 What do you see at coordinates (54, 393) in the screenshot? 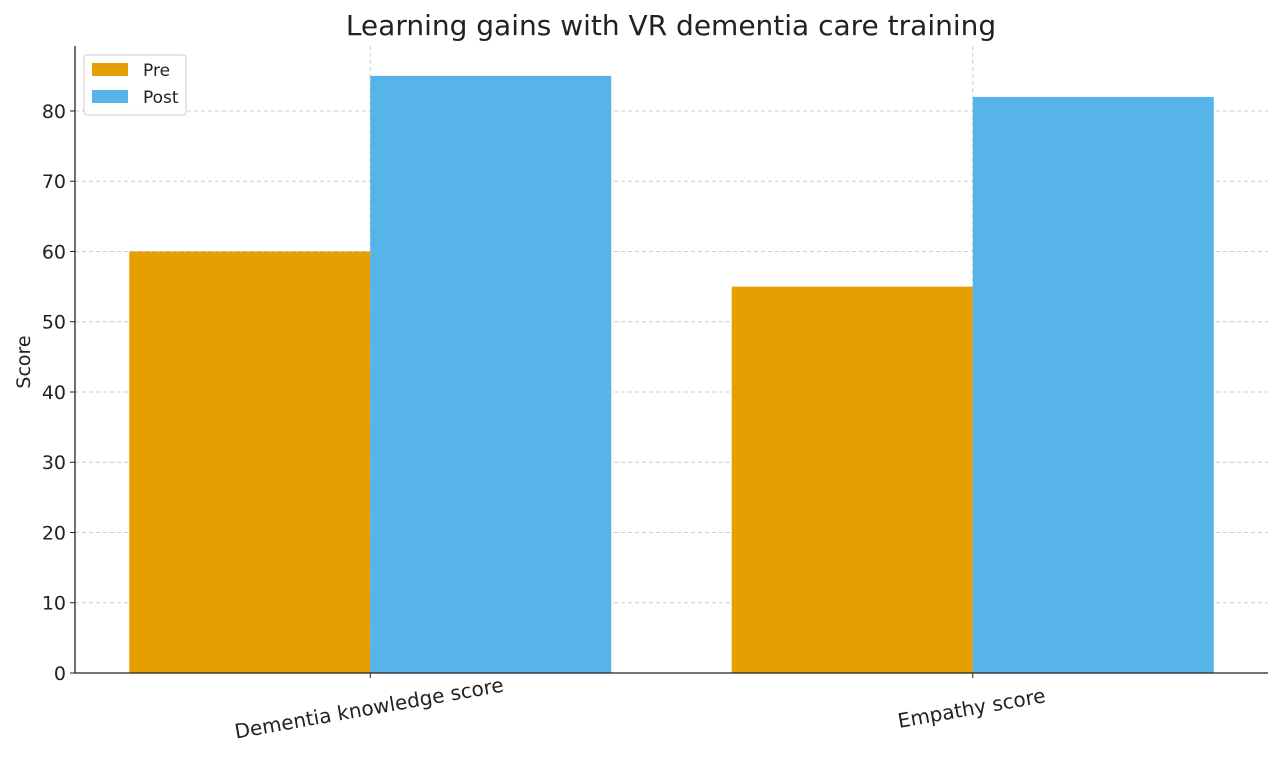
I see `y-tick-label: 40` at bounding box center [54, 393].